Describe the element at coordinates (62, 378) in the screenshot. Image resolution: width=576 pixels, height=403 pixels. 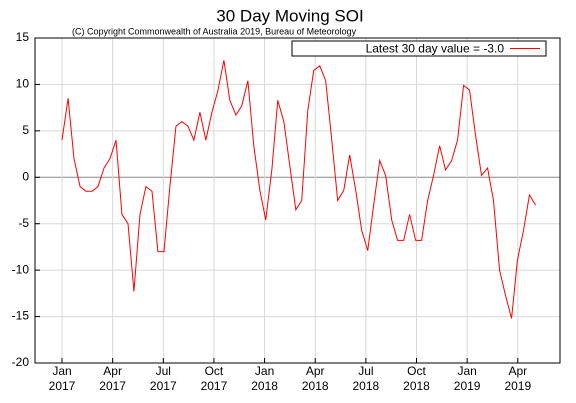
I see `x-tick-label: Jan 2017` at that location.